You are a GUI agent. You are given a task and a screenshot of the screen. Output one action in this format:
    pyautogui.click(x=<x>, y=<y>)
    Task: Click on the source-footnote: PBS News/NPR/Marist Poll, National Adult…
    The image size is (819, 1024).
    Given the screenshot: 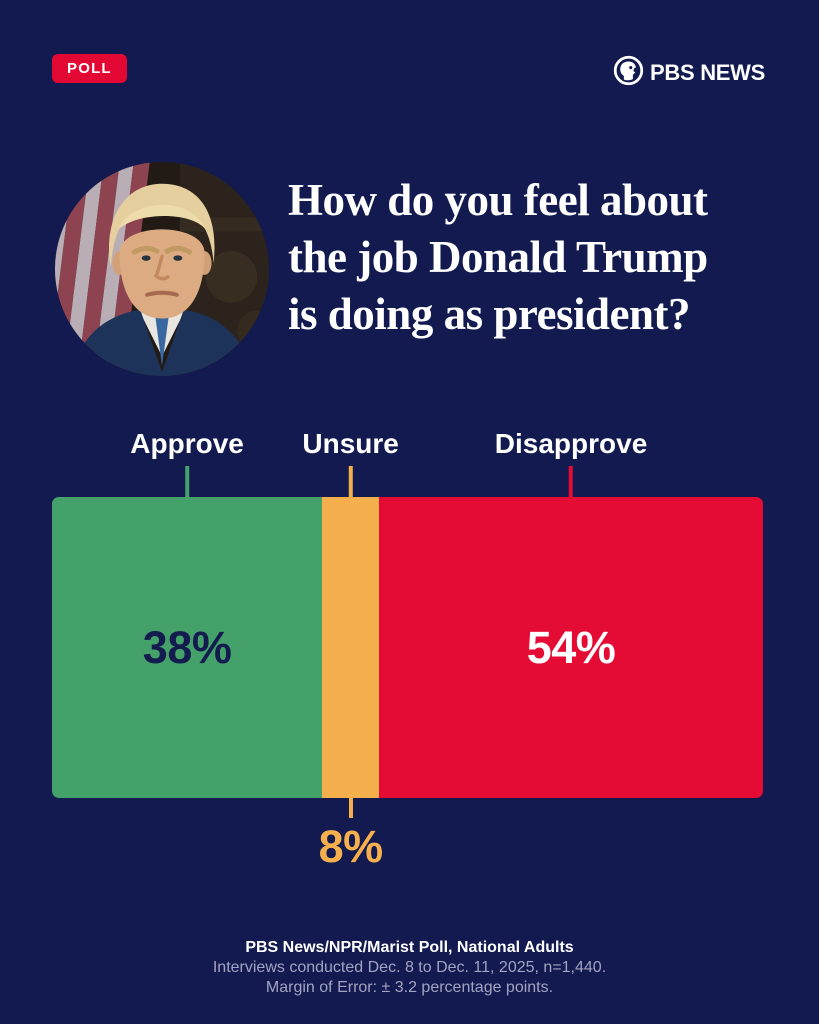 What is the action you would take?
    pyautogui.click(x=409, y=968)
    